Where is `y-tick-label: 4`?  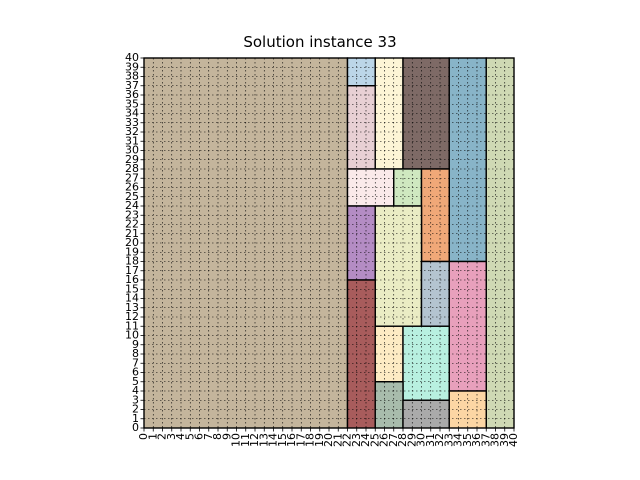
y-tick-label: 4 is located at coordinates (135, 390).